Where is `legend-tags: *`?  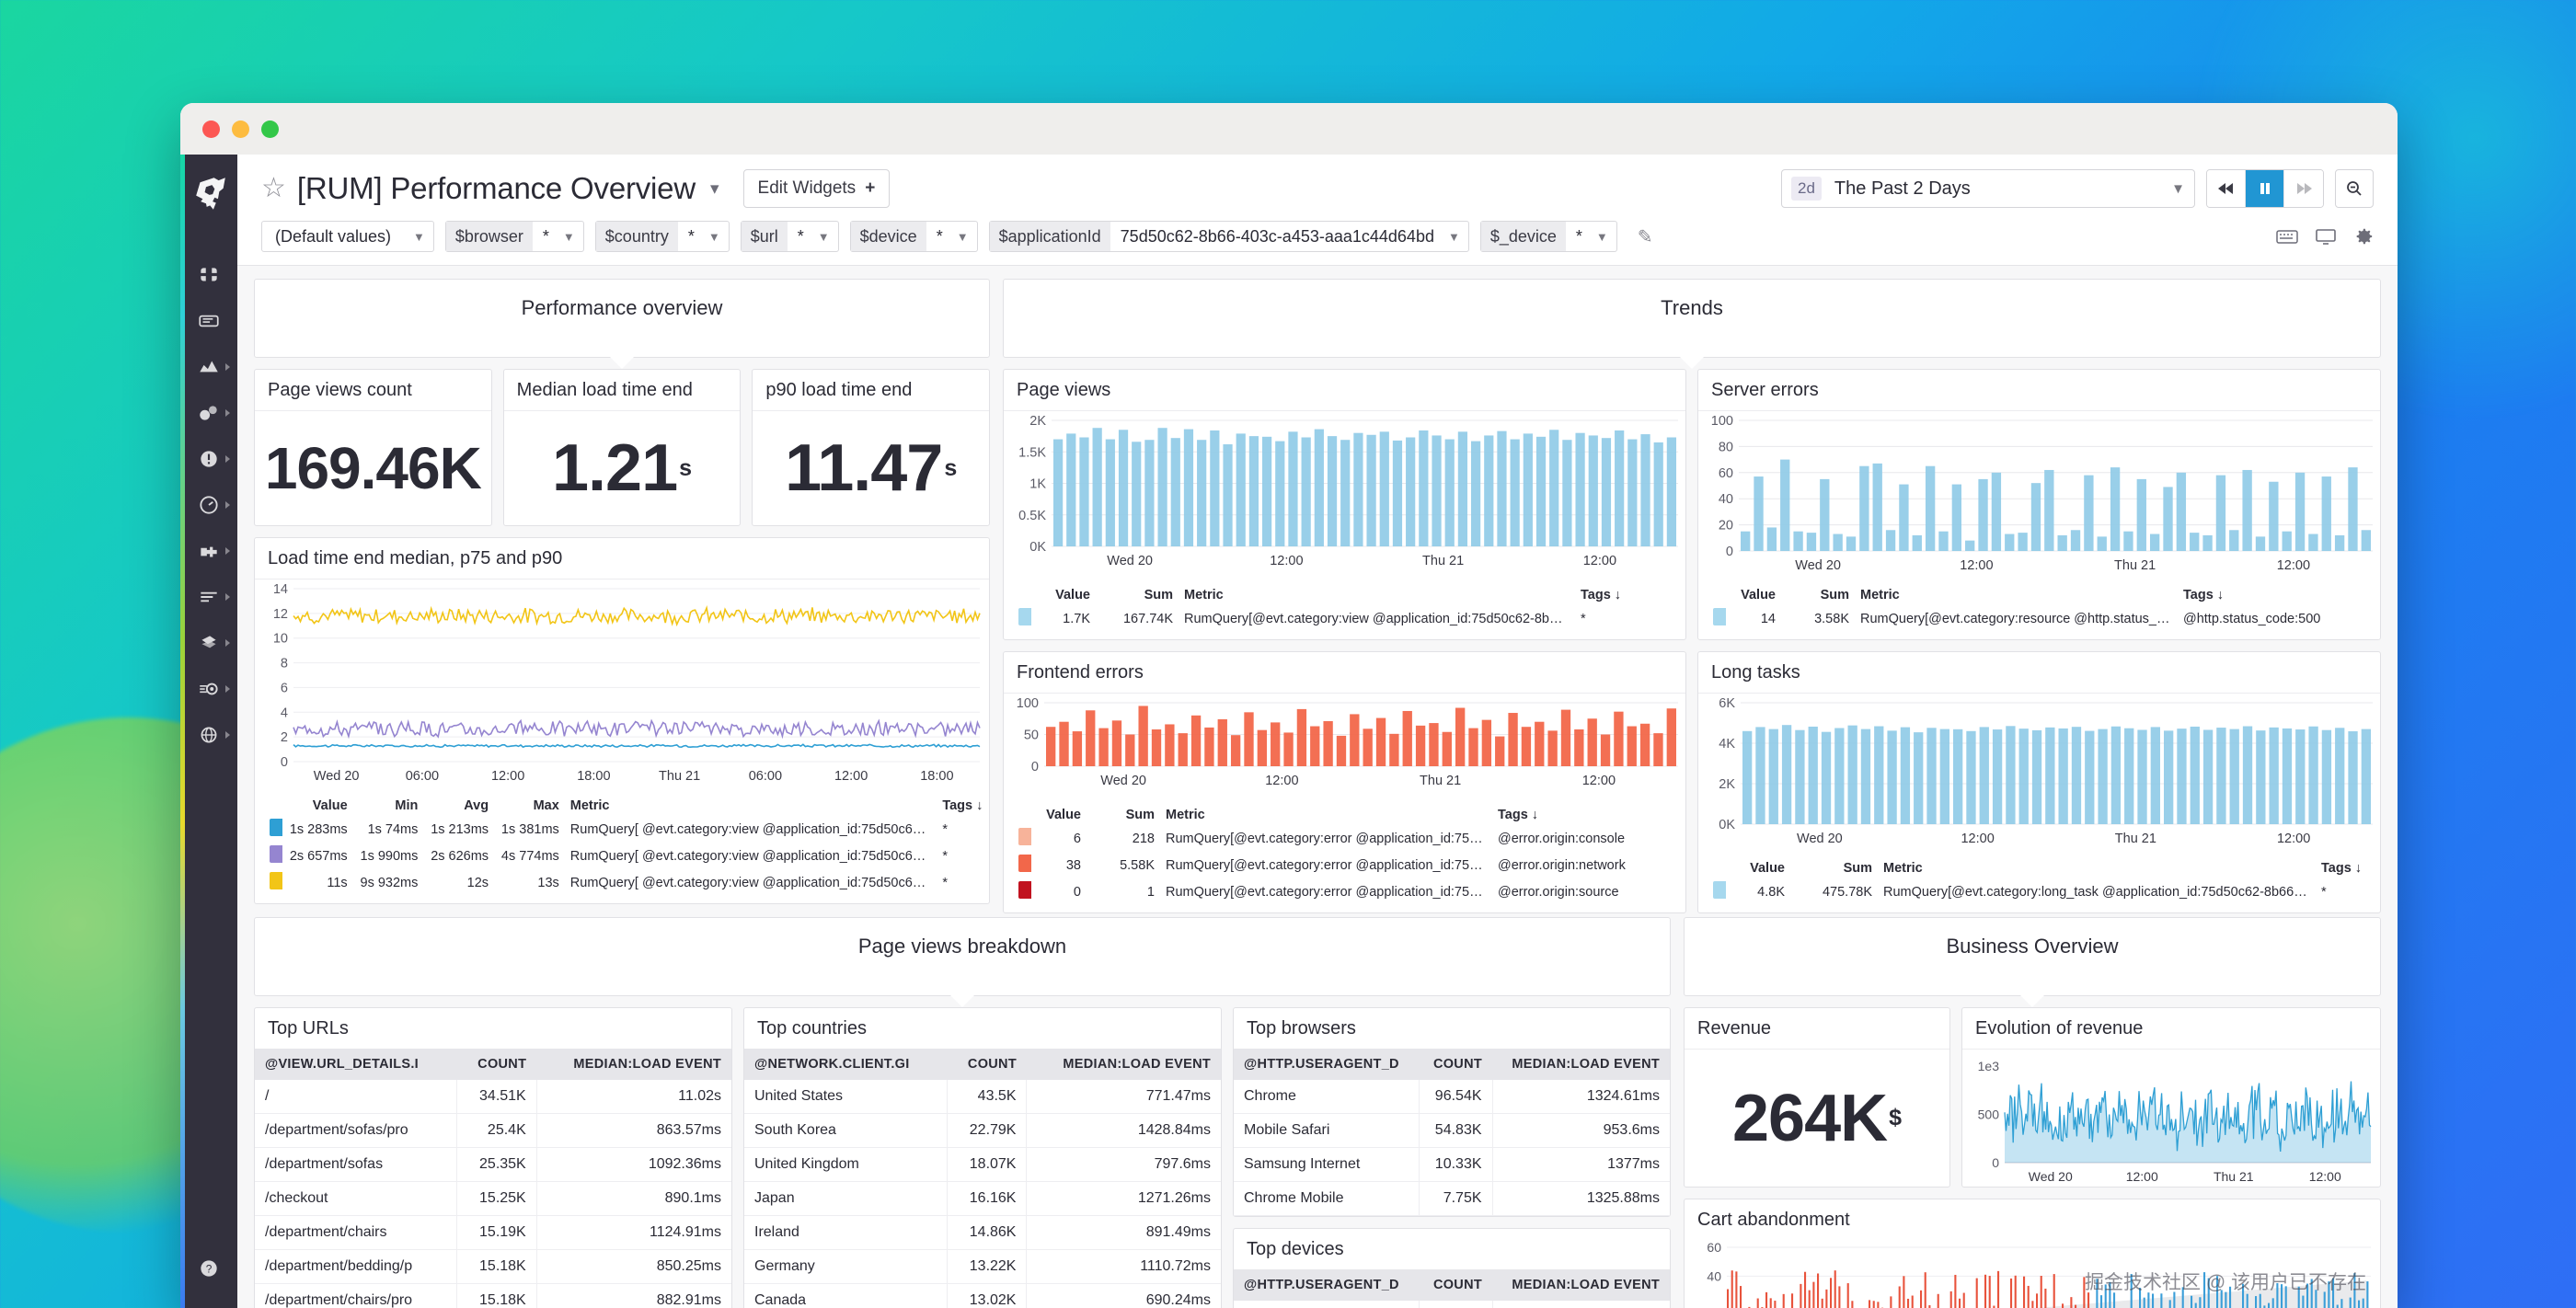 legend-tags: * is located at coordinates (1583, 618).